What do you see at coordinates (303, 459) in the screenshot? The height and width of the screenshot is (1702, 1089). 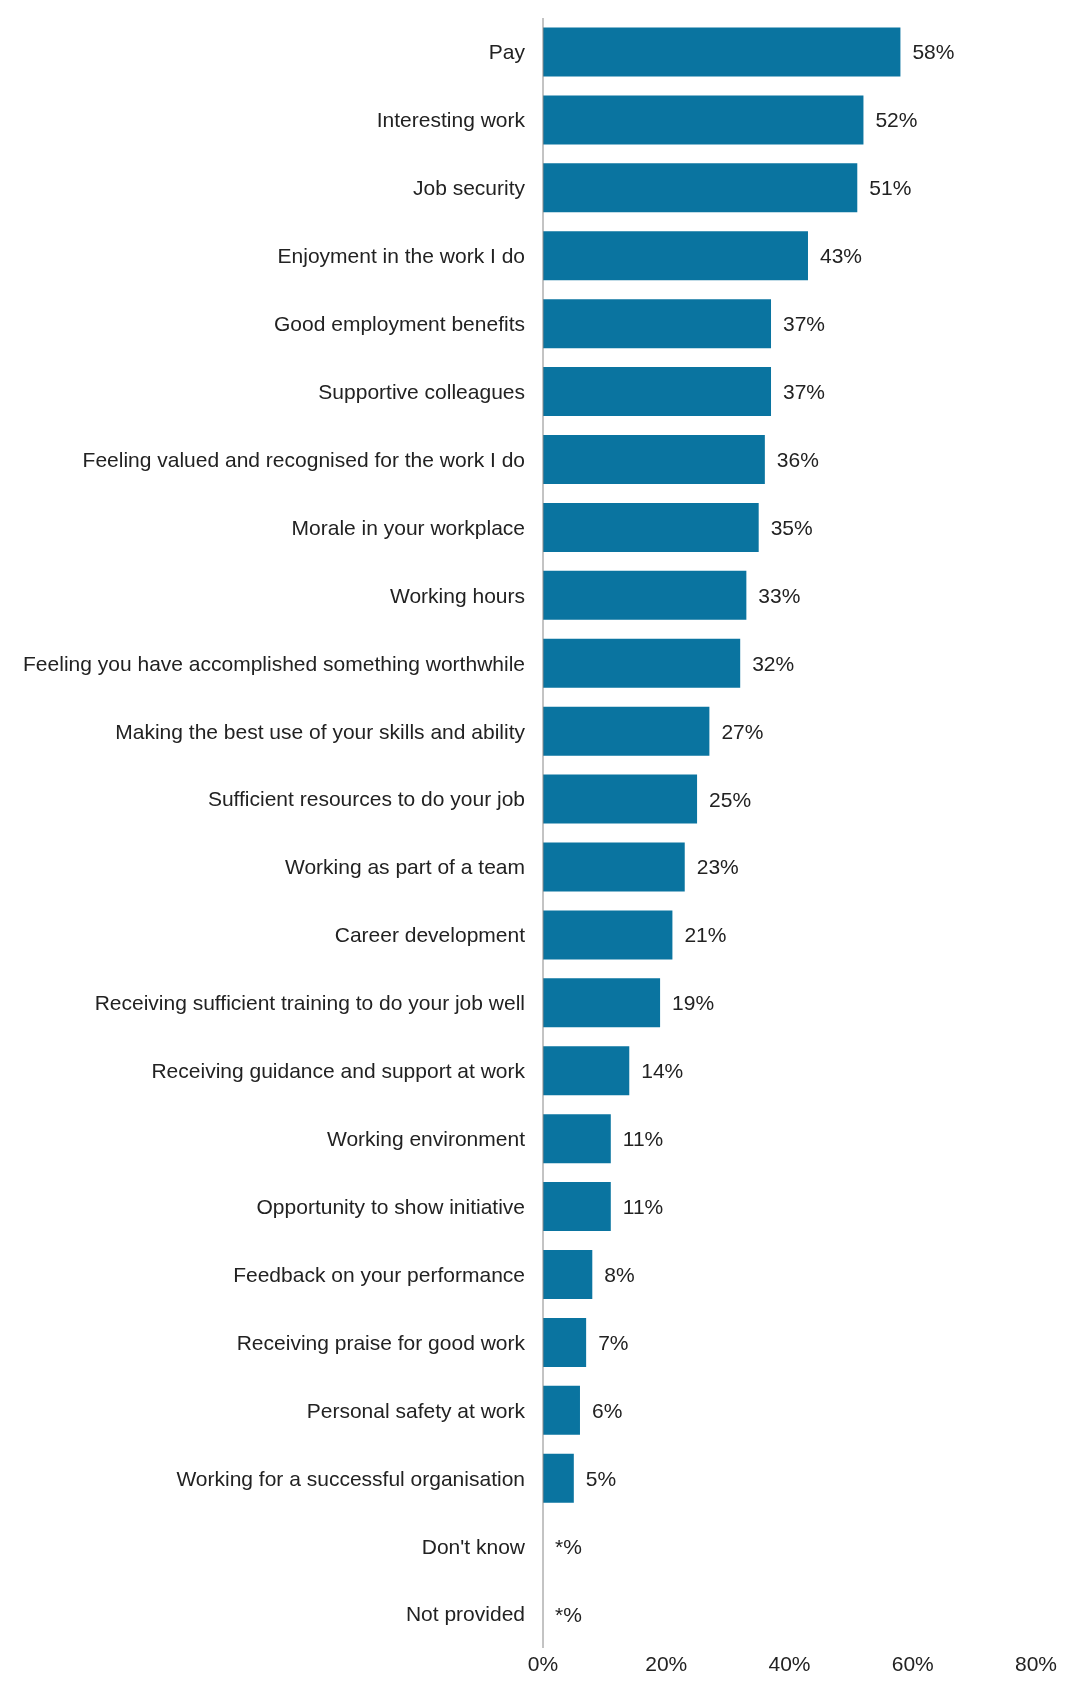 I see `y-tick-label: Feeling valued and recognised for the work I do` at bounding box center [303, 459].